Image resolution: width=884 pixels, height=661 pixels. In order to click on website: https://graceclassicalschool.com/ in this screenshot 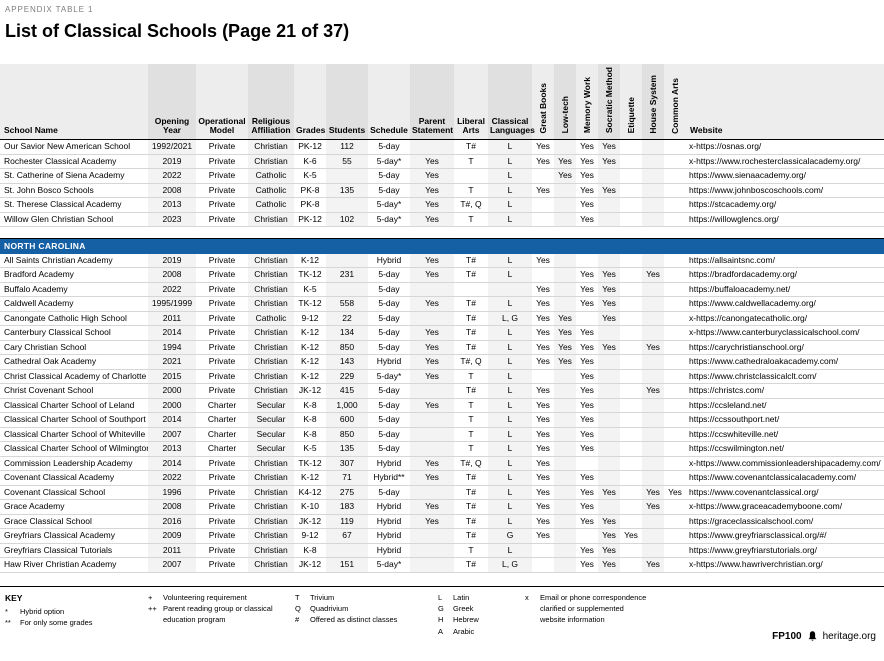, I will do `click(785, 522)`.